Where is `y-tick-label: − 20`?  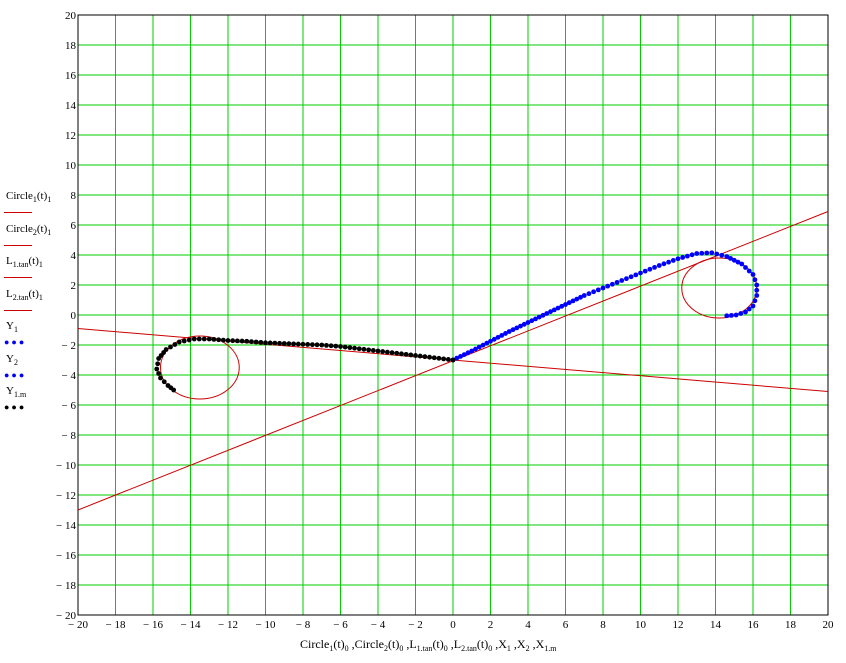
y-tick-label: − 20 is located at coordinates (66, 616).